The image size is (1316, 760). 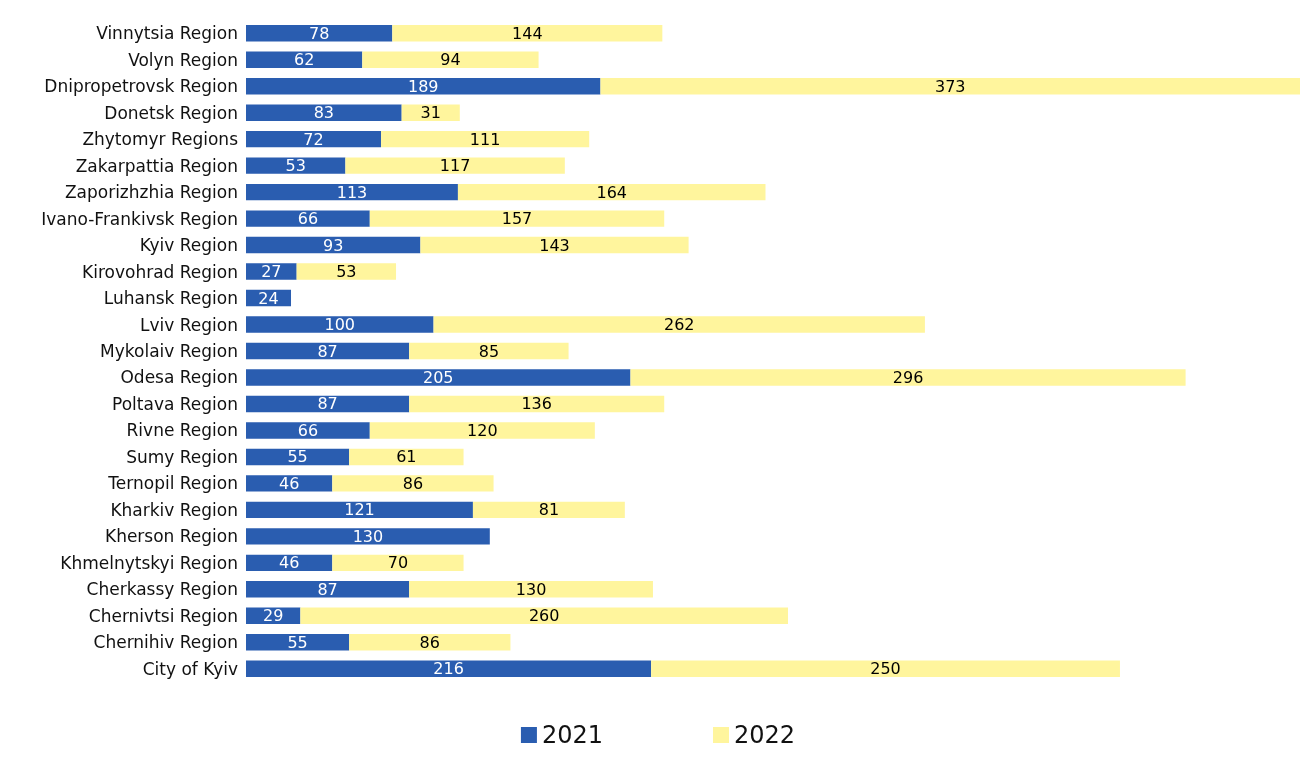 I want to click on data-label: 72, so click(x=313, y=139).